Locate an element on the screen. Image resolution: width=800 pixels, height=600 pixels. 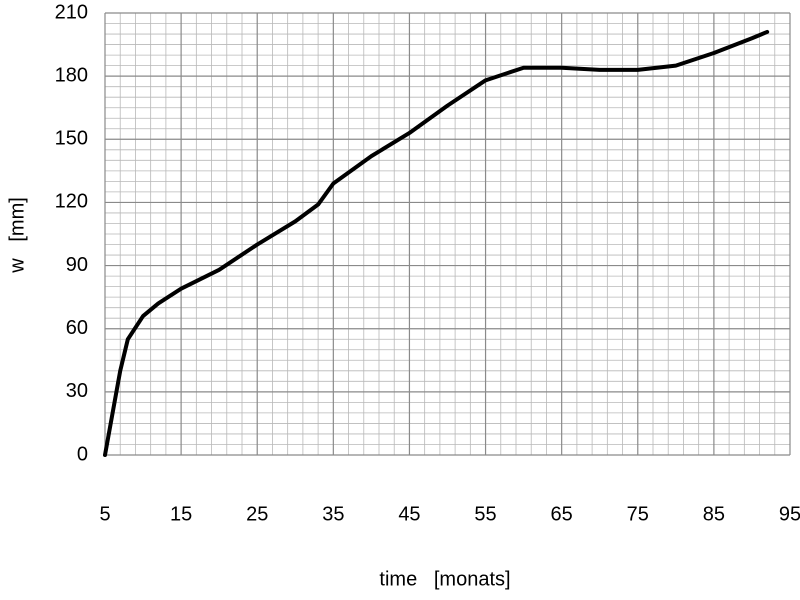
x-tick-label: 65 is located at coordinates (562, 514).